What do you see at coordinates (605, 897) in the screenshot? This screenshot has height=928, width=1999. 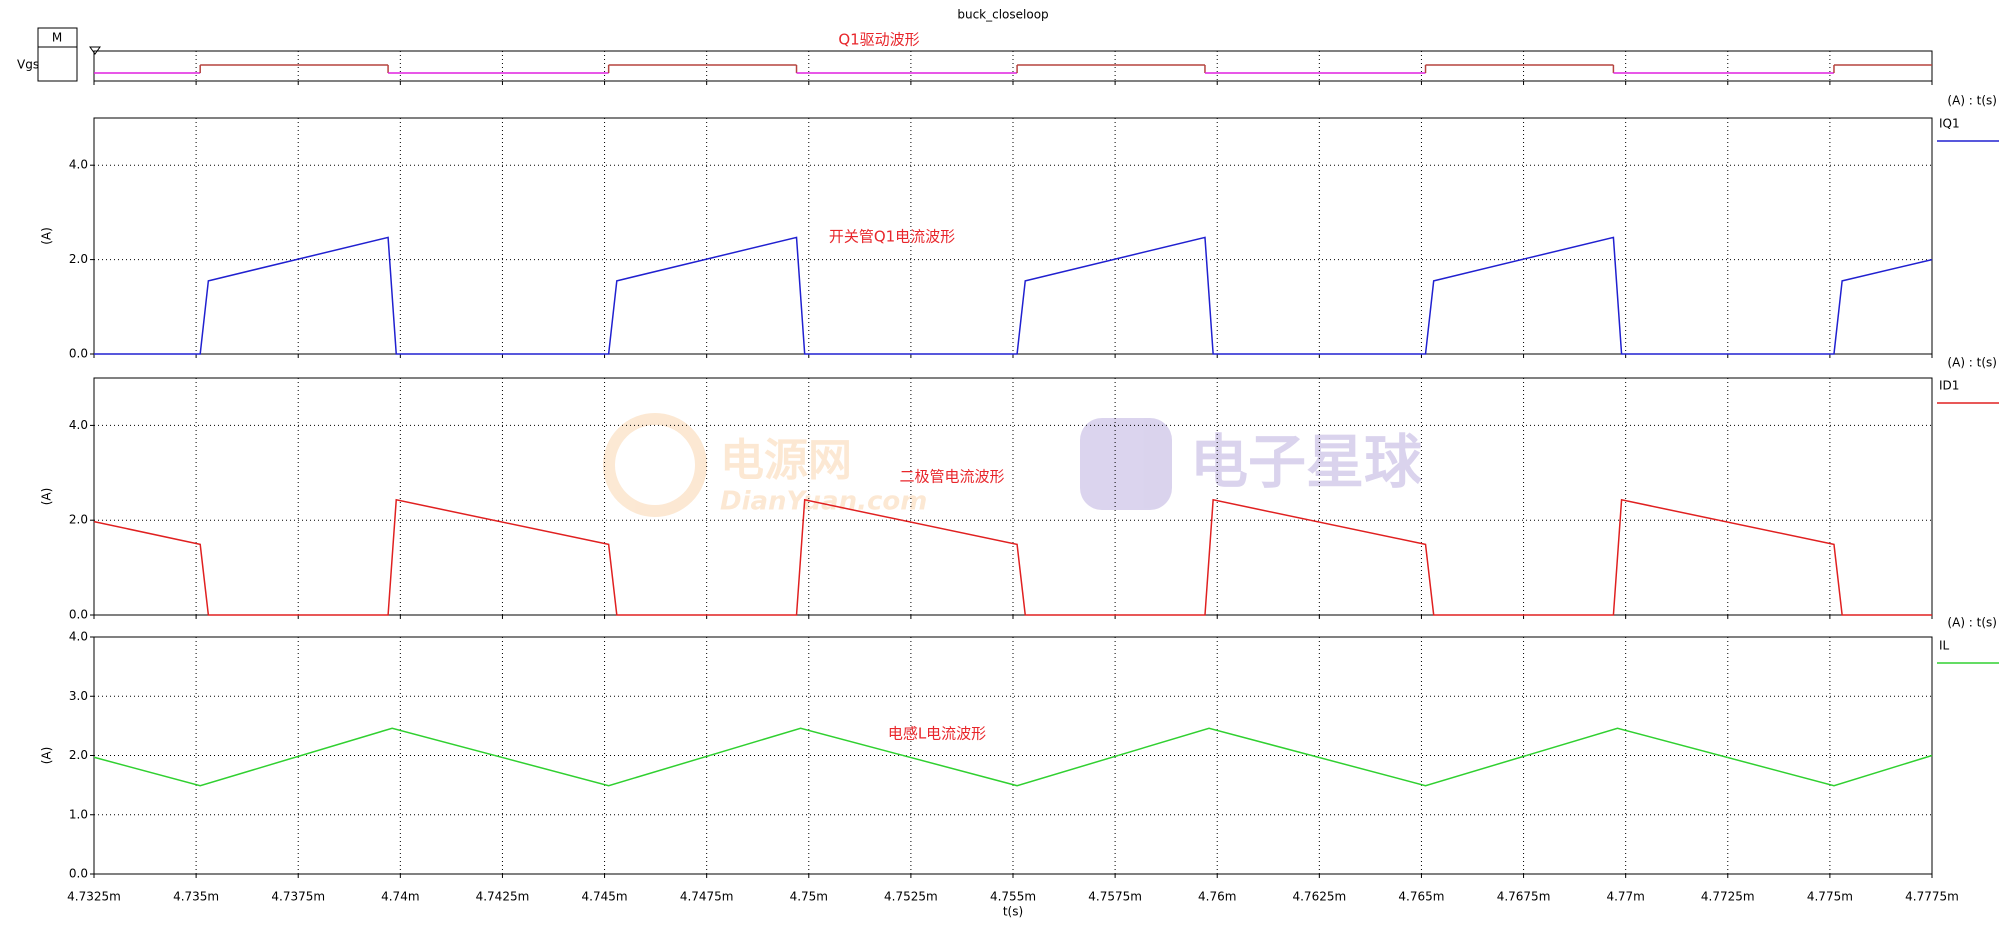 I see `x-tick-label: 4.745m` at bounding box center [605, 897].